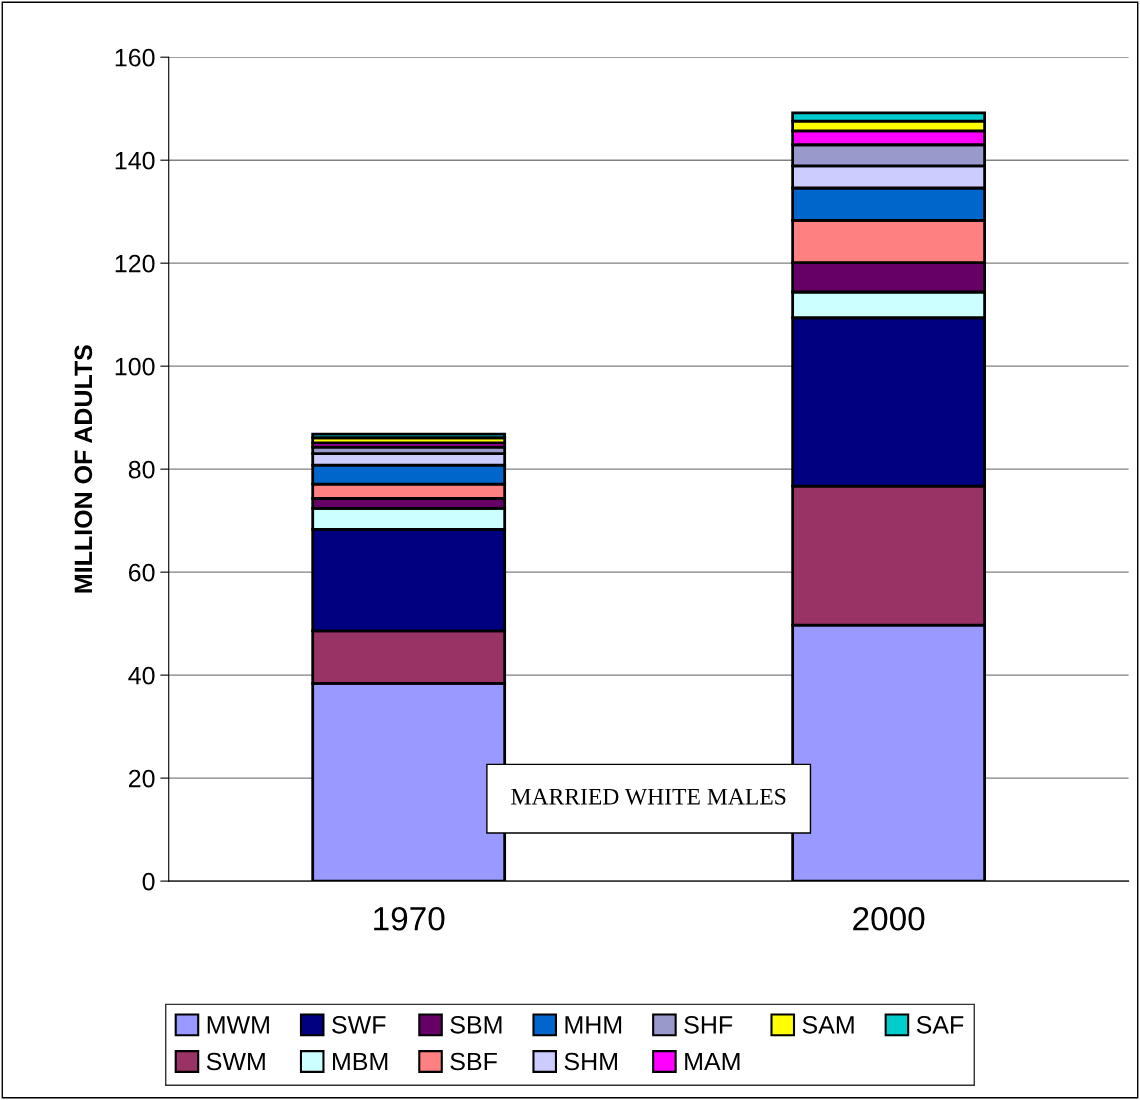 Image resolution: width=1140 pixels, height=1100 pixels. I want to click on x-tick-label: 1970, so click(409, 918).